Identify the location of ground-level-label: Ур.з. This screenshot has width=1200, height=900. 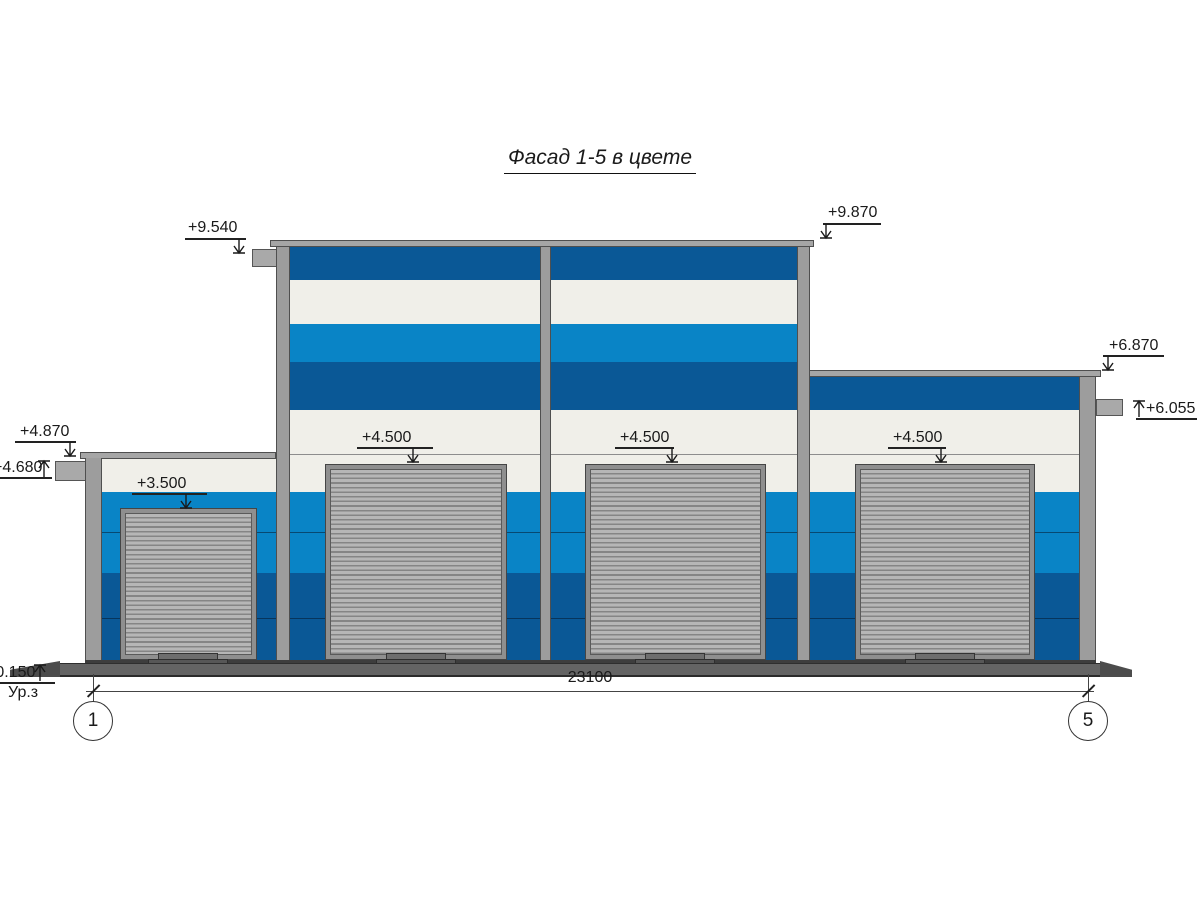
(23, 692).